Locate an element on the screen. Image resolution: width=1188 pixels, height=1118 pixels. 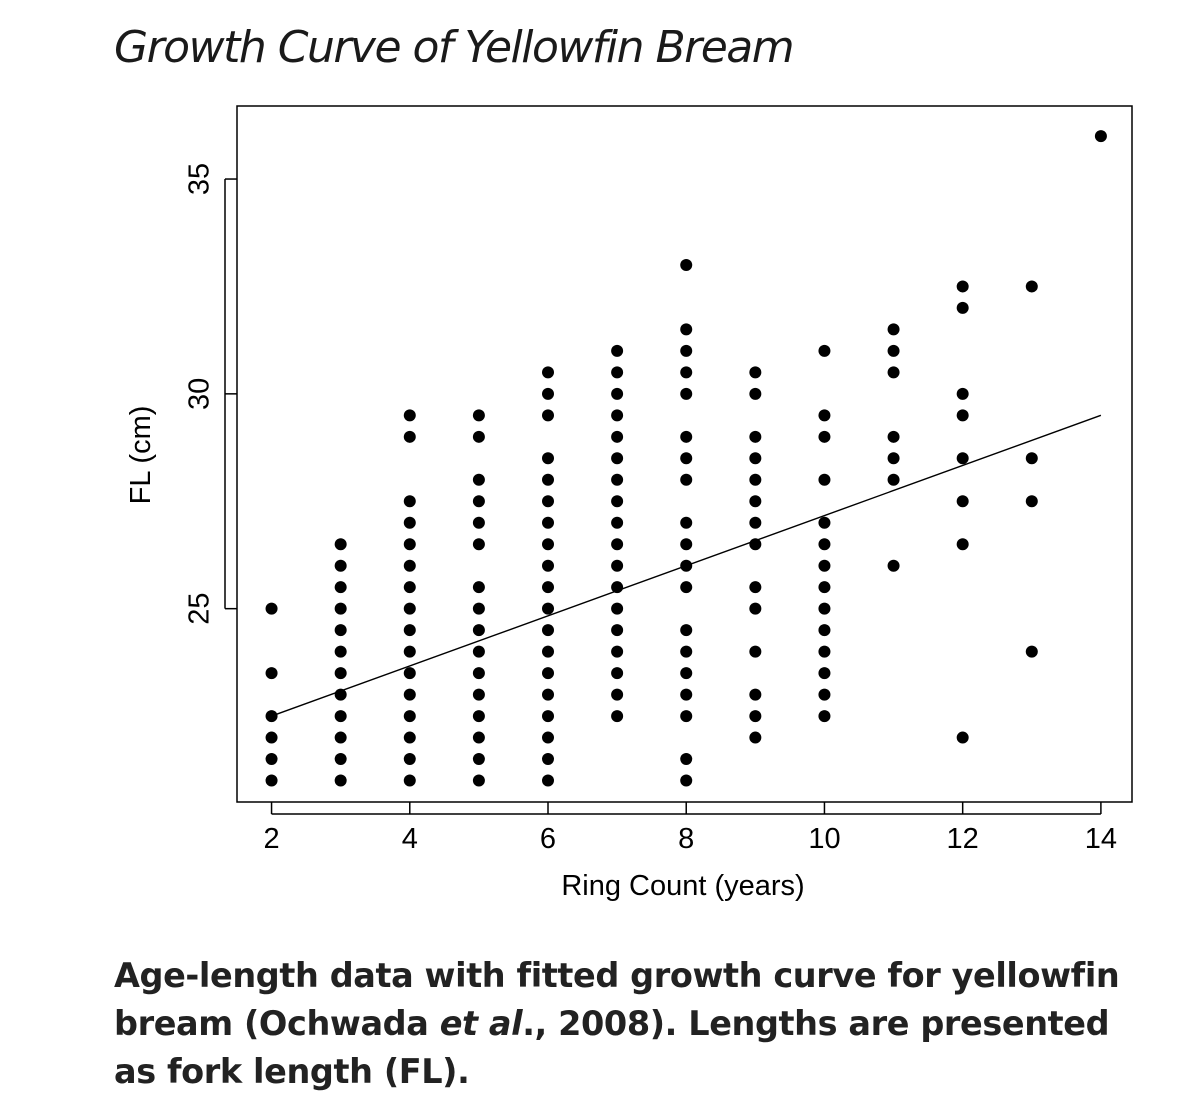
x-axis-title: Ring Count (years) is located at coordinates (682, 886).